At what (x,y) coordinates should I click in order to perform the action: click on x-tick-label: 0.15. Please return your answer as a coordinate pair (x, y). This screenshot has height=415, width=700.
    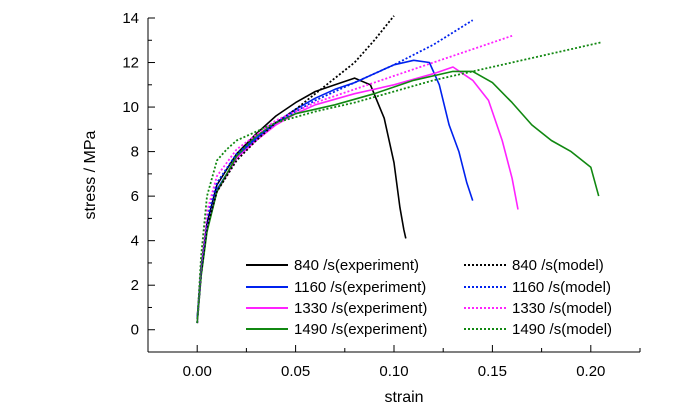
    Looking at the image, I should click on (492, 371).